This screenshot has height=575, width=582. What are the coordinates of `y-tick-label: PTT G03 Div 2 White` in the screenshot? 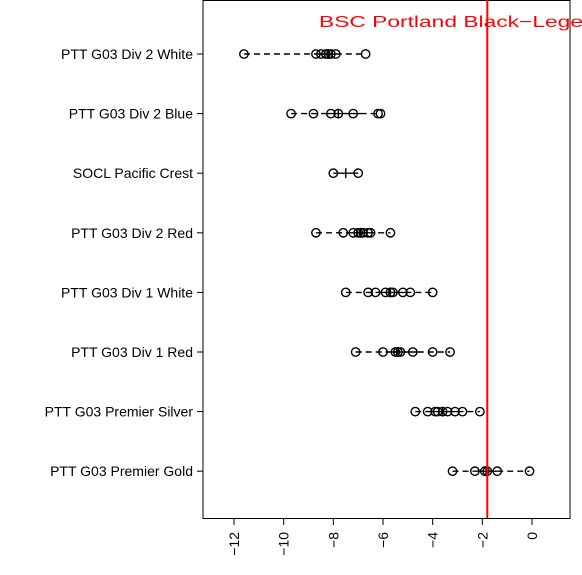 It's located at (127, 54).